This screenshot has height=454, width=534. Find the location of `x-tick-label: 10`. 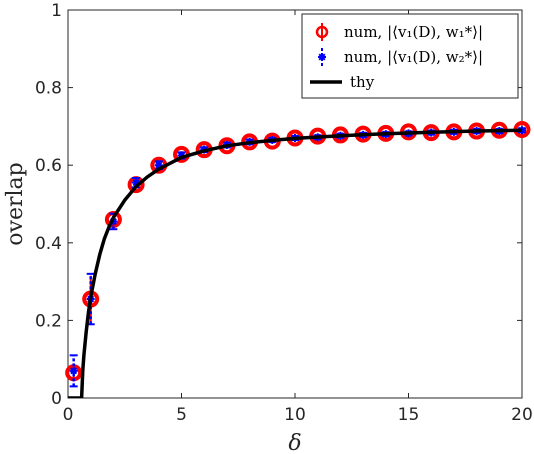

x-tick-label: 10 is located at coordinates (295, 415).